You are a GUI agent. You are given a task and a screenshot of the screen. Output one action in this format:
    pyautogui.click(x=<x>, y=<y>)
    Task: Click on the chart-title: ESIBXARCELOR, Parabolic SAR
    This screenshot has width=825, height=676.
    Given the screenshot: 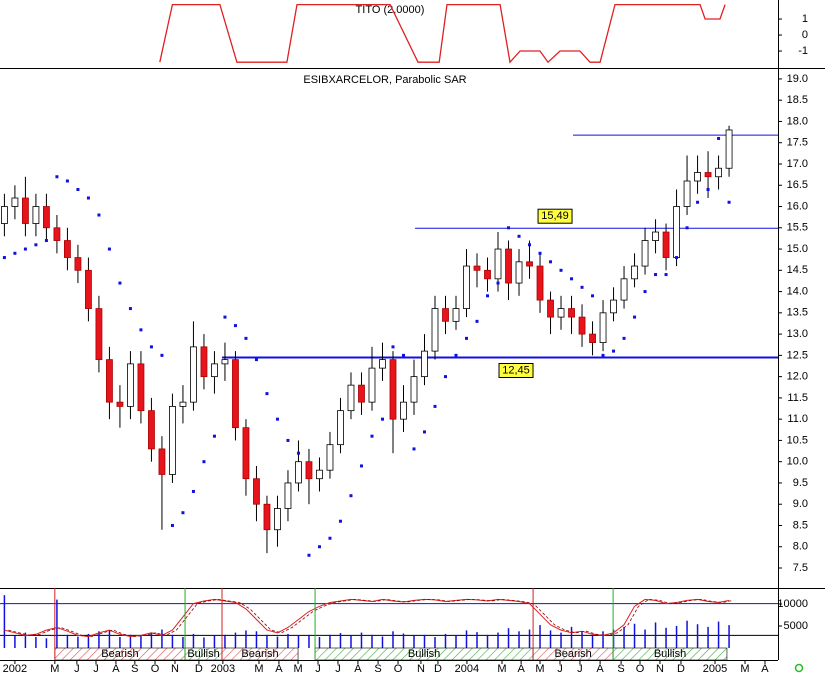 What is the action you would take?
    pyautogui.click(x=384, y=80)
    